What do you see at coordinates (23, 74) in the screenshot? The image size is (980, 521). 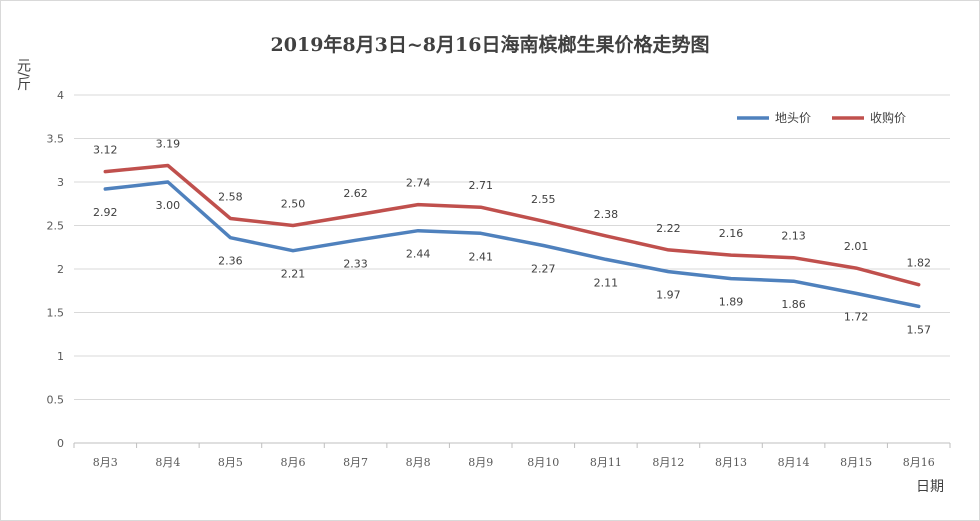 I see `y-axis-label: 元/斤` at bounding box center [23, 74].